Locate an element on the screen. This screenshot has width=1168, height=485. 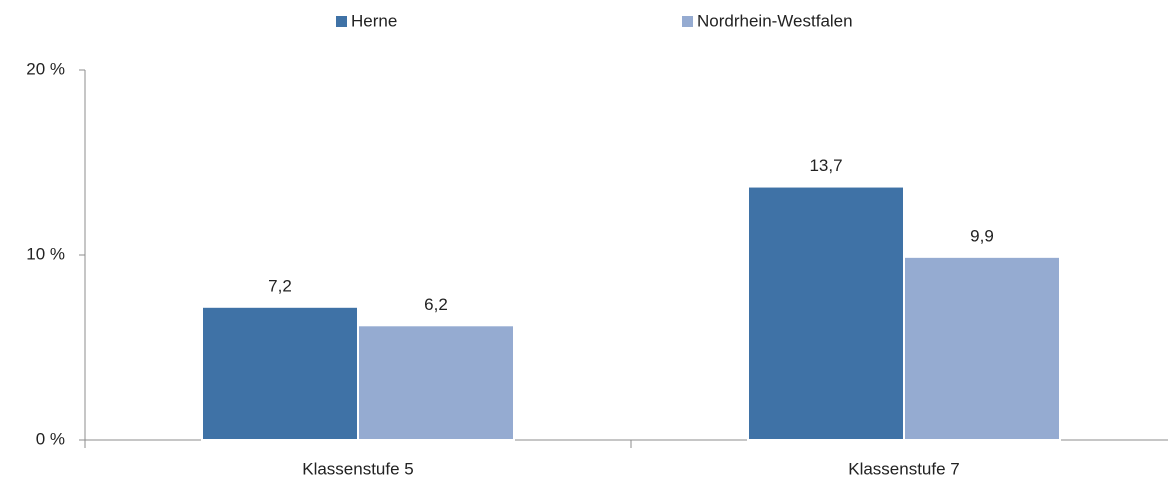
x-tick-label: Klassenstufe 7 is located at coordinates (904, 468).